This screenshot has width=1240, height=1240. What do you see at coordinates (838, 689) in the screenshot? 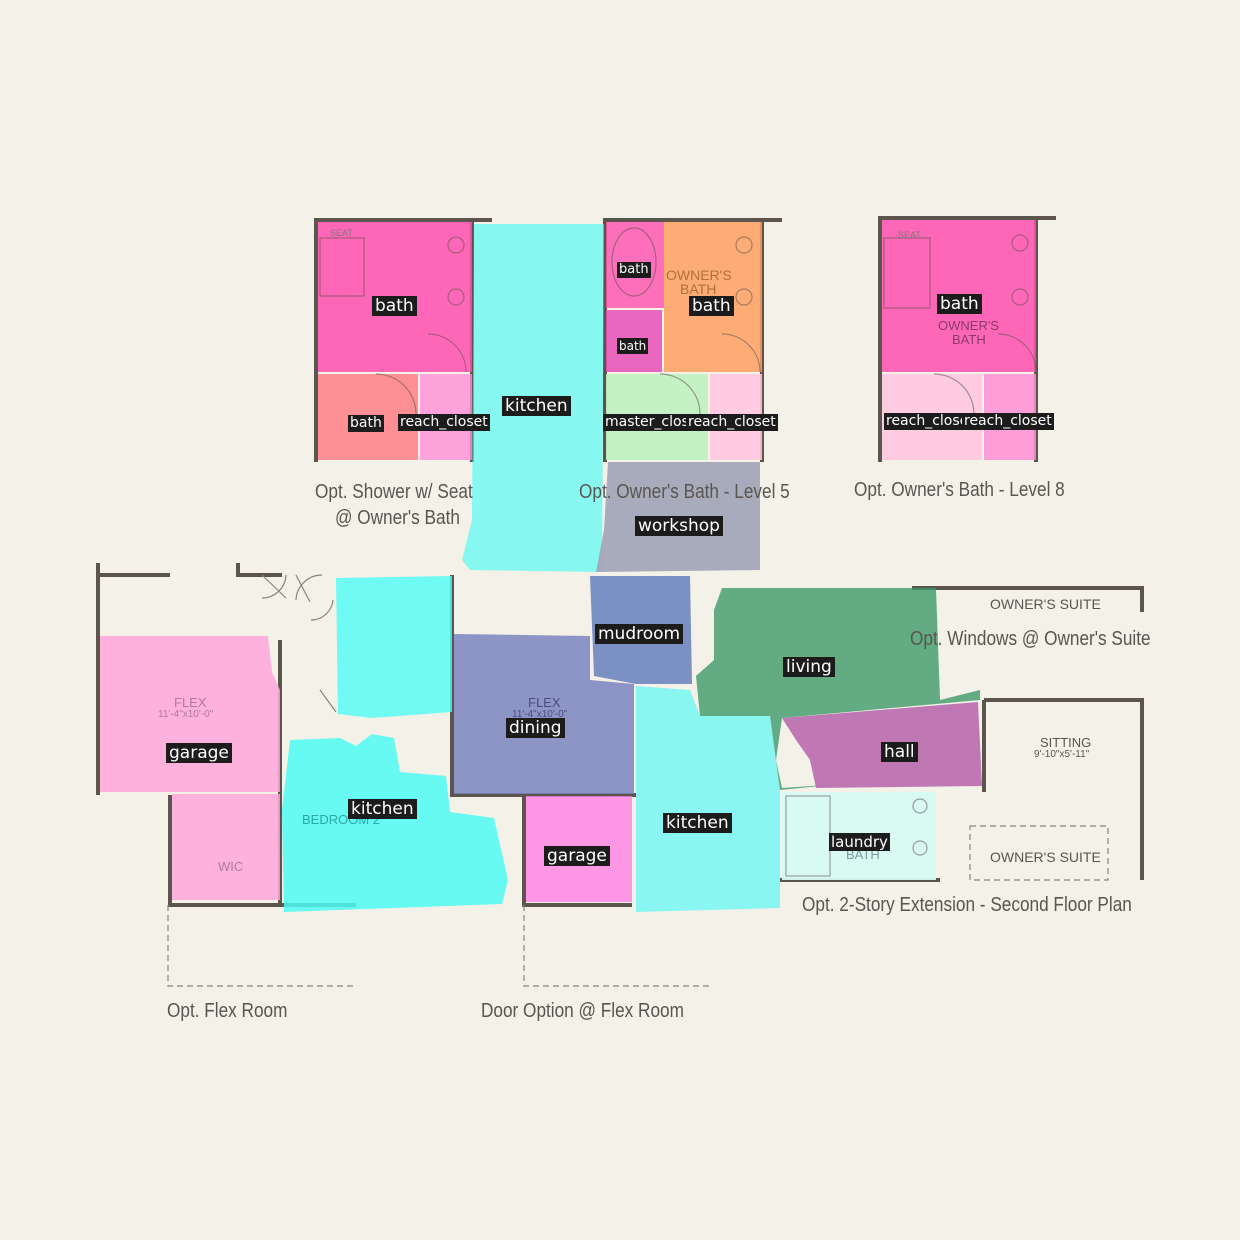
I see `region-living` at bounding box center [838, 689].